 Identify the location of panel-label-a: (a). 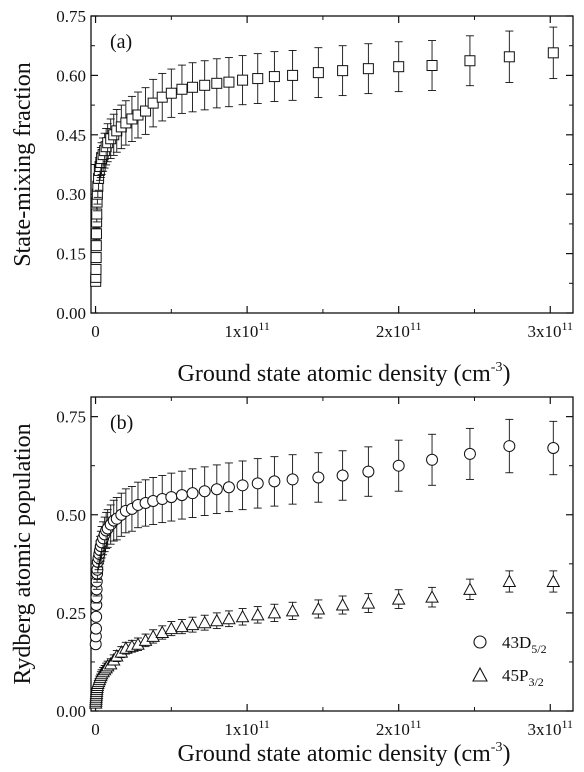
(121, 42).